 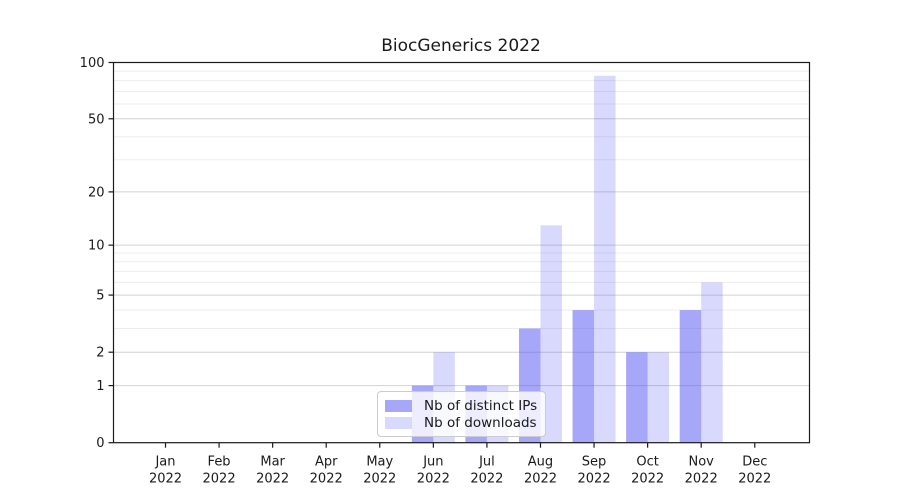 What do you see at coordinates (398, 406) in the screenshot?
I see `legend-swatch-distinct-ips-icon` at bounding box center [398, 406].